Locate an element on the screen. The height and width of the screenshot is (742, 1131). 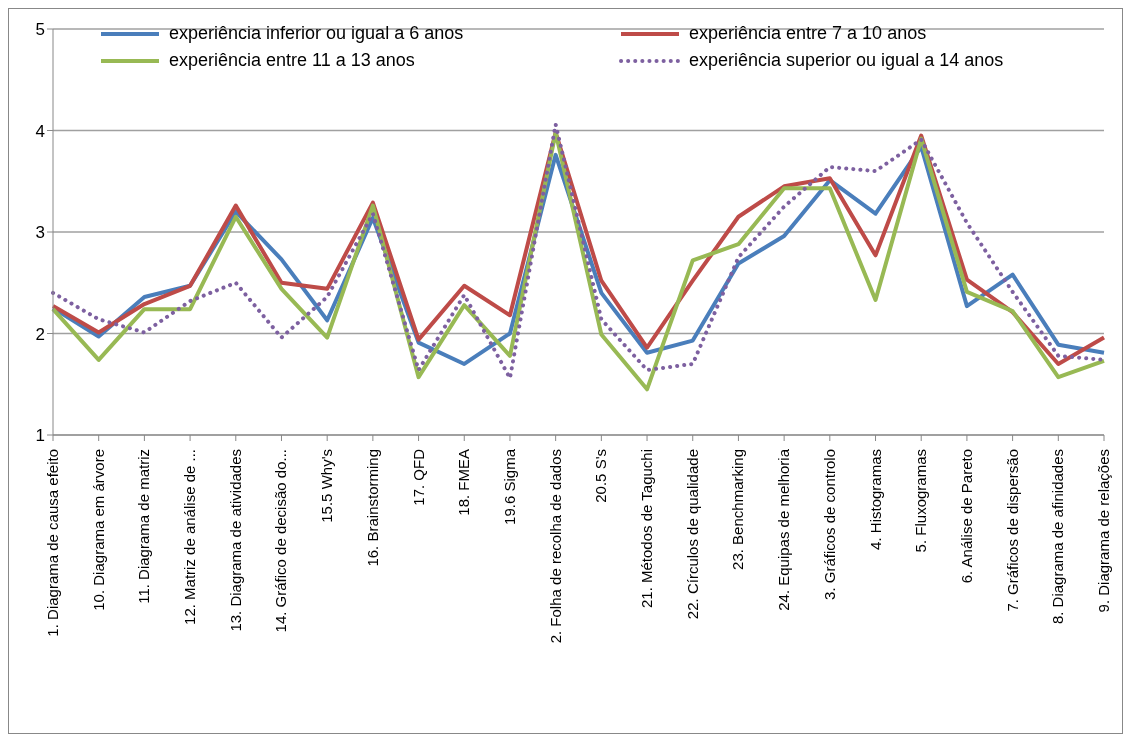
x-tick-label: 20.5 S's is located at coordinates (601, 476).